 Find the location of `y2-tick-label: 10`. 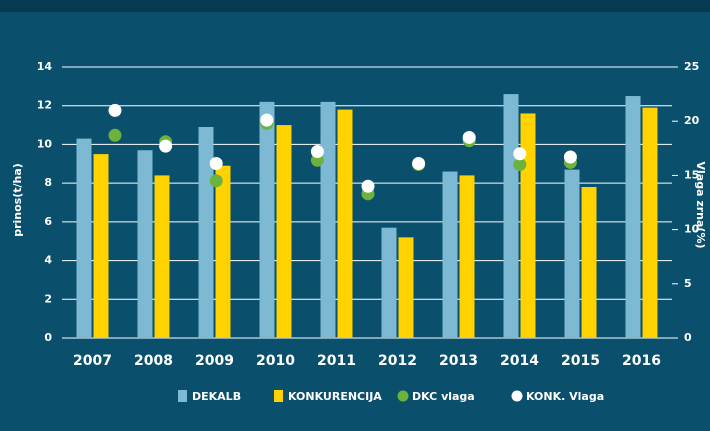

y2-tick-label: 10 is located at coordinates (692, 229).